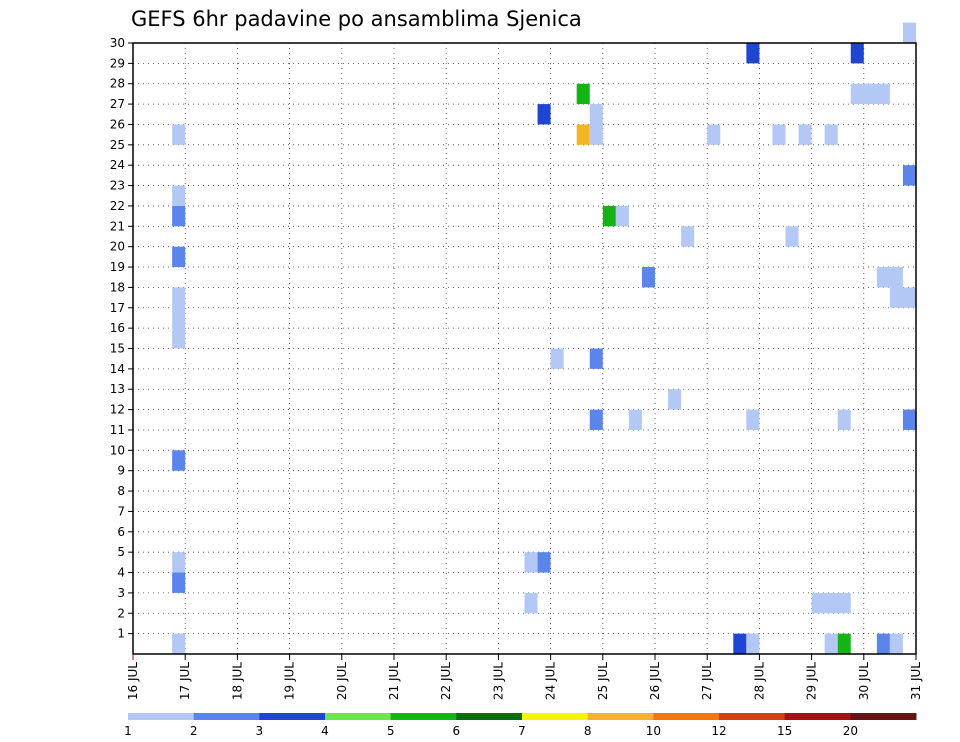 The width and height of the screenshot is (960, 742). I want to click on x-tick-label: 31 JUL, so click(916, 681).